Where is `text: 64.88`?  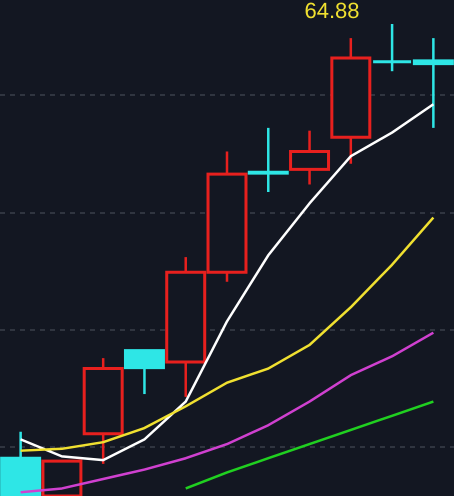
text: 64.88 is located at coordinates (332, 11).